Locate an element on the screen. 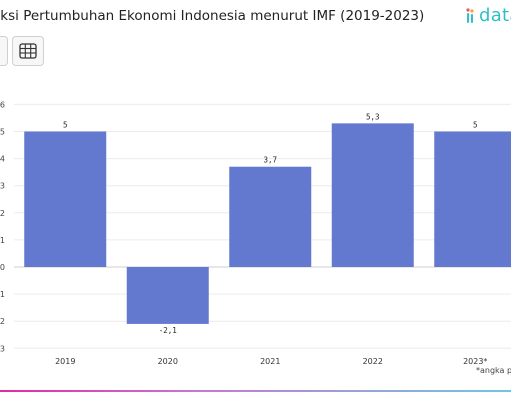 The width and height of the screenshot is (511, 400). x-tick-label: 2019 is located at coordinates (65, 361).